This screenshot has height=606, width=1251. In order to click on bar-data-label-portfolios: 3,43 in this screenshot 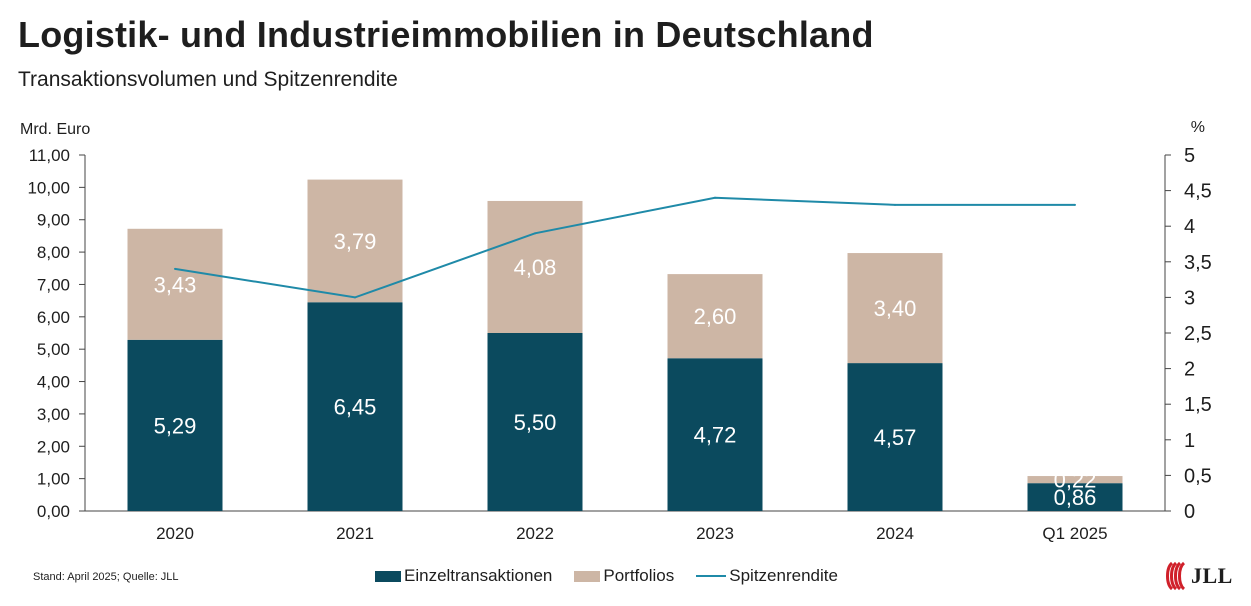, I will do `click(175, 284)`.